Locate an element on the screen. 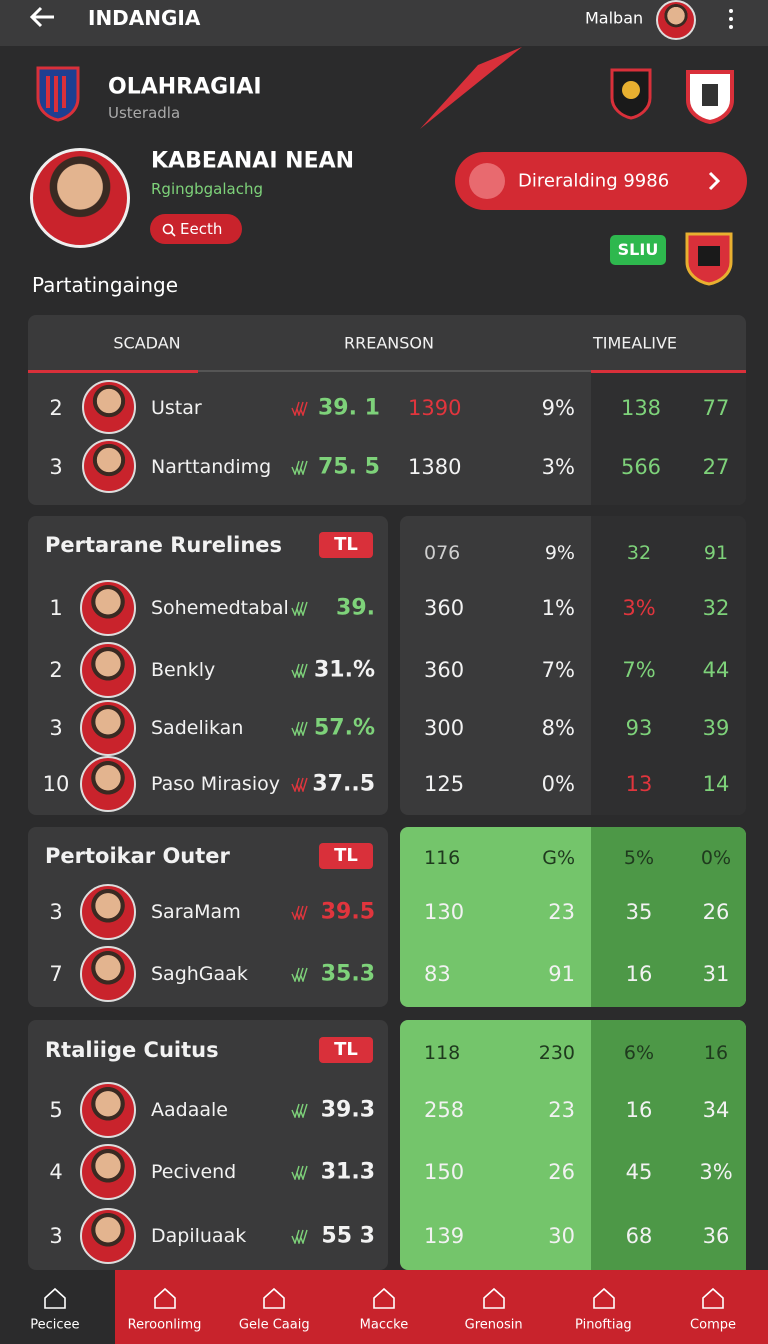 The width and height of the screenshot is (768, 1344). action-label: Direralding 9986 is located at coordinates (594, 181).